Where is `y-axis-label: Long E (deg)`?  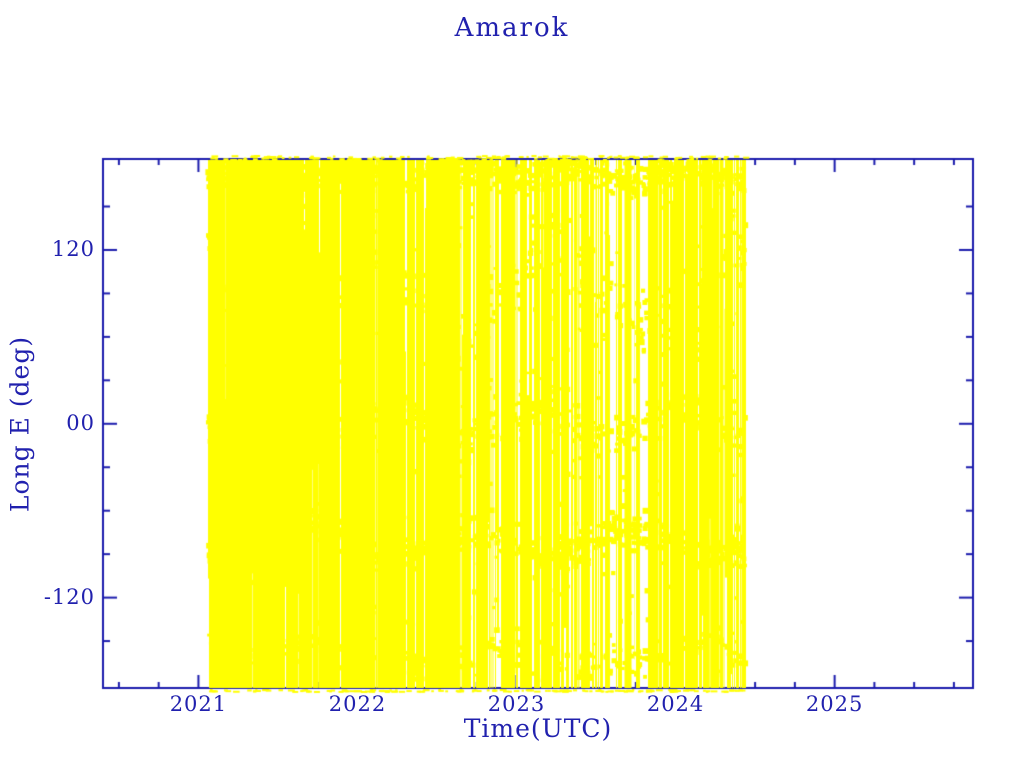
y-axis-label: Long E (deg) is located at coordinates (20, 424).